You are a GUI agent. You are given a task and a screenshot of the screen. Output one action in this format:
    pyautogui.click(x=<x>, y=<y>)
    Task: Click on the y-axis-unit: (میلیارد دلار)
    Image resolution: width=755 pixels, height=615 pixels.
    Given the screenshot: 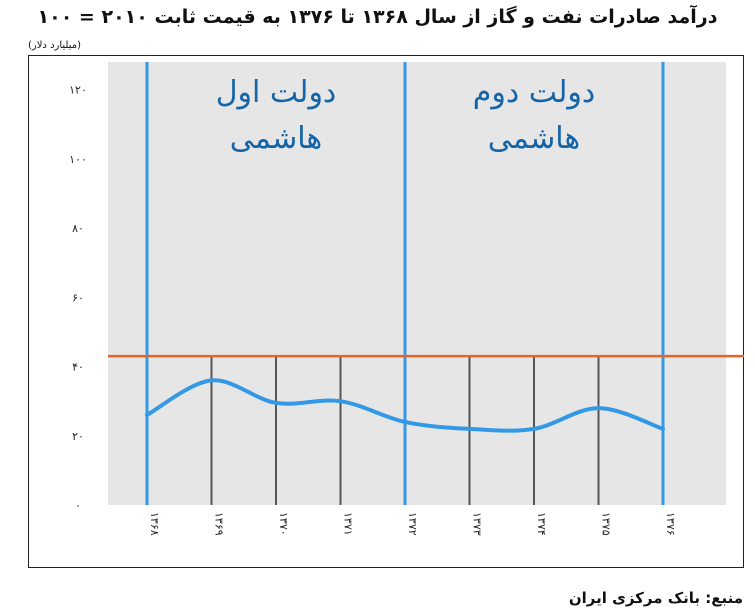 What is the action you would take?
    pyautogui.click(x=54, y=45)
    